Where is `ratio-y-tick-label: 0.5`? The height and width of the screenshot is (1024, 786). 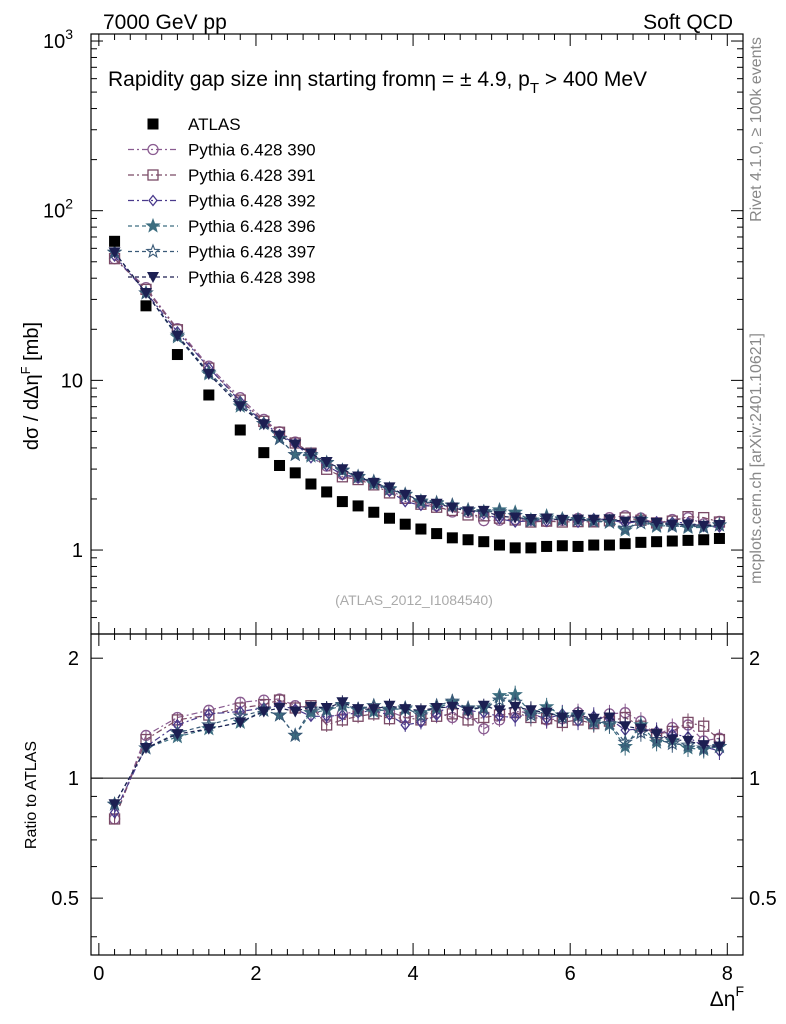
ratio-y-tick-label: 0.5 is located at coordinates (65, 899).